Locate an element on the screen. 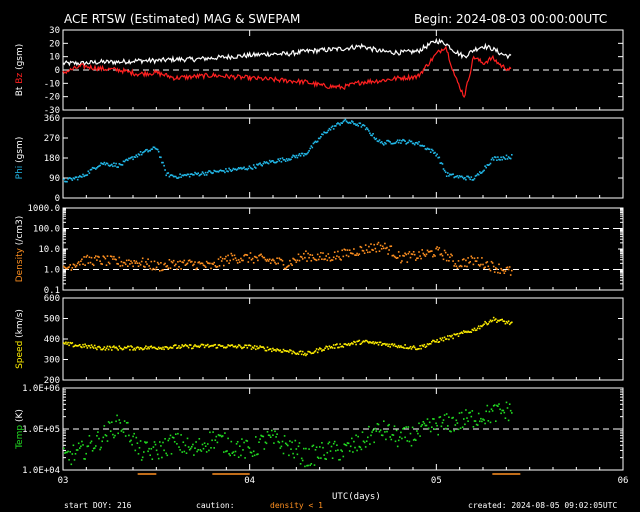 This screenshot has height=512, width=640. y-tick-label: 600 is located at coordinates (52, 299).